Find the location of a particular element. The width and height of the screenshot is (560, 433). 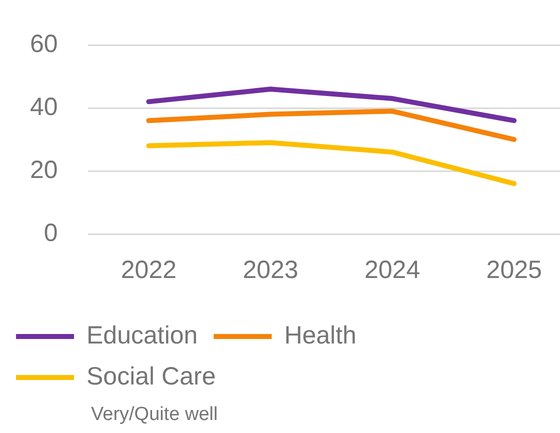

x-tick-label: 2022 is located at coordinates (148, 270).